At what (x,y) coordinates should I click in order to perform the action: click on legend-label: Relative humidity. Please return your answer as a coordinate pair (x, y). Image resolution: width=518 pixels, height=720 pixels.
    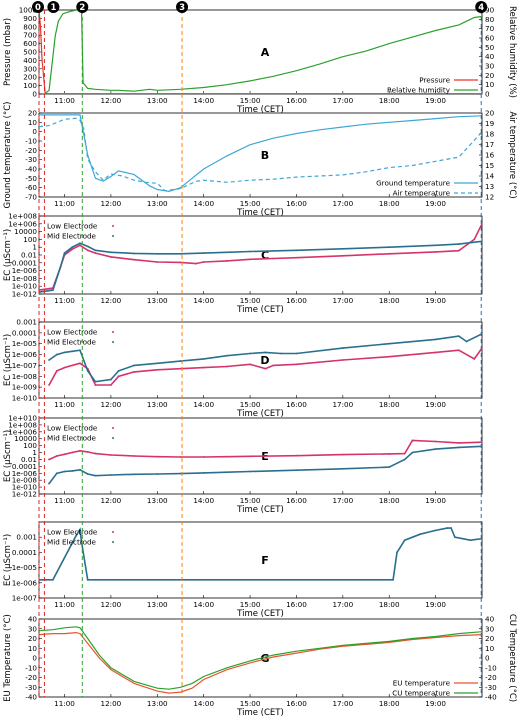
    Looking at the image, I should click on (419, 90).